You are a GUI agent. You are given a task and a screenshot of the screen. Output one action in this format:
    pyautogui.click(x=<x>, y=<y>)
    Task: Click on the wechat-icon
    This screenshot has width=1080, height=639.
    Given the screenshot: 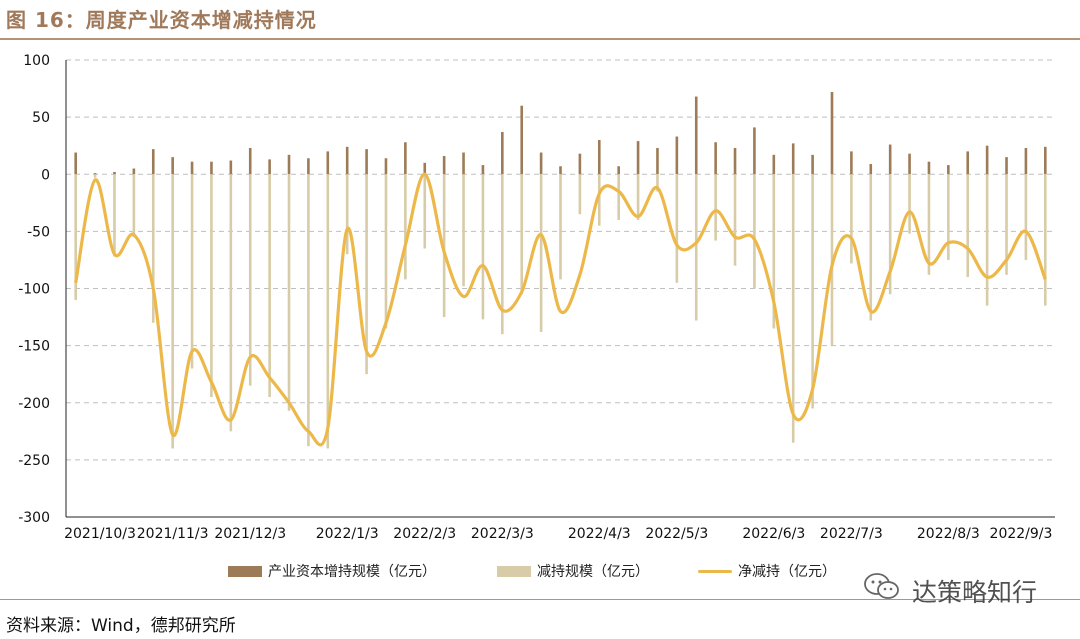 What is the action you would take?
    pyautogui.click(x=881, y=586)
    